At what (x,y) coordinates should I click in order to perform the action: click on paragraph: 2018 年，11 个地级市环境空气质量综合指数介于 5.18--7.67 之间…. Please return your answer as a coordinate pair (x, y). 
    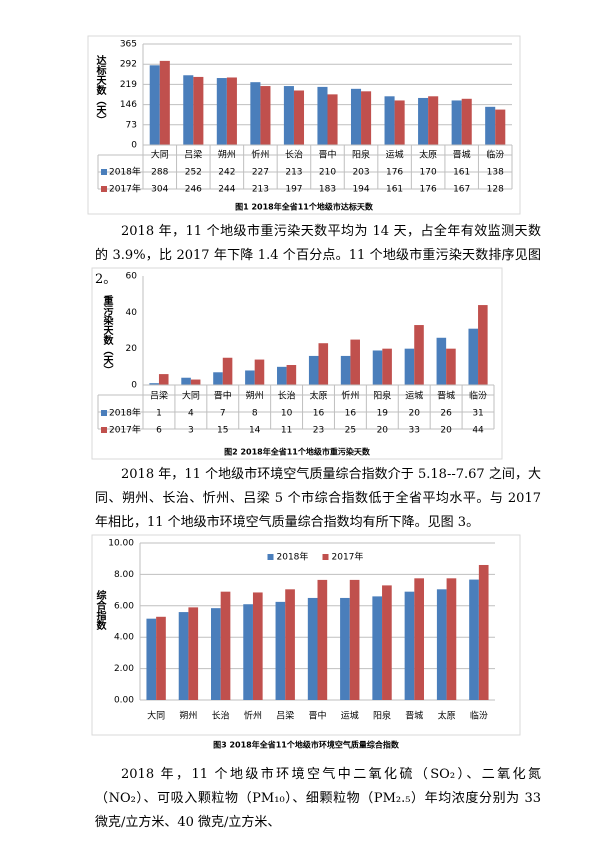
    Looking at the image, I should click on (318, 498).